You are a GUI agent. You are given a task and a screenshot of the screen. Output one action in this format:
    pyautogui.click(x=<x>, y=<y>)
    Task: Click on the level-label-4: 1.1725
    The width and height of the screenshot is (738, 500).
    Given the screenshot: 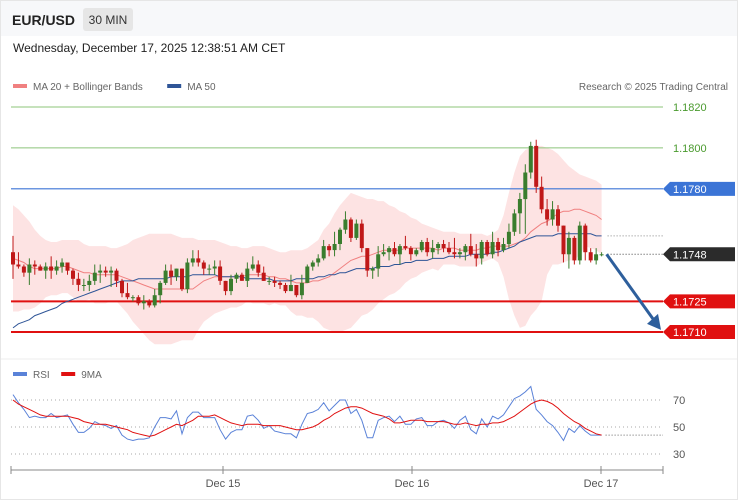 What is the action you would take?
    pyautogui.click(x=690, y=302)
    